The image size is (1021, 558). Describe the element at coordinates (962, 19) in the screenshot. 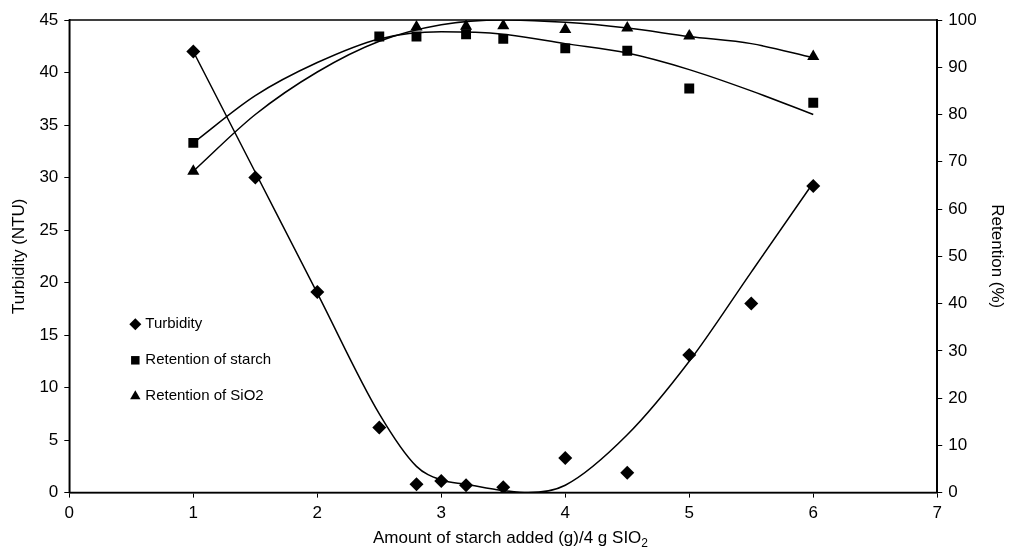

I see `y2-tick-label: 100` at that location.